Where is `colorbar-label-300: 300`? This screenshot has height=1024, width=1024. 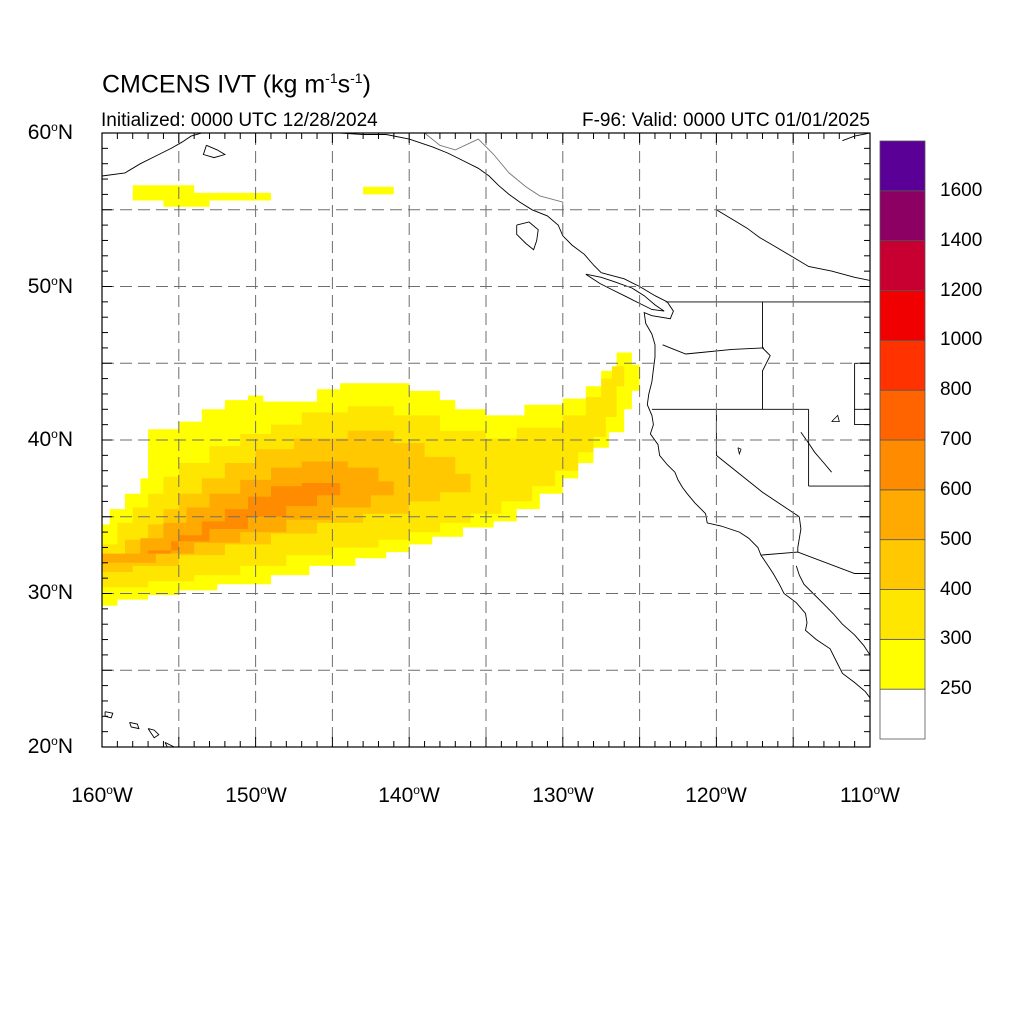
colorbar-label-300: 300 is located at coordinates (956, 639).